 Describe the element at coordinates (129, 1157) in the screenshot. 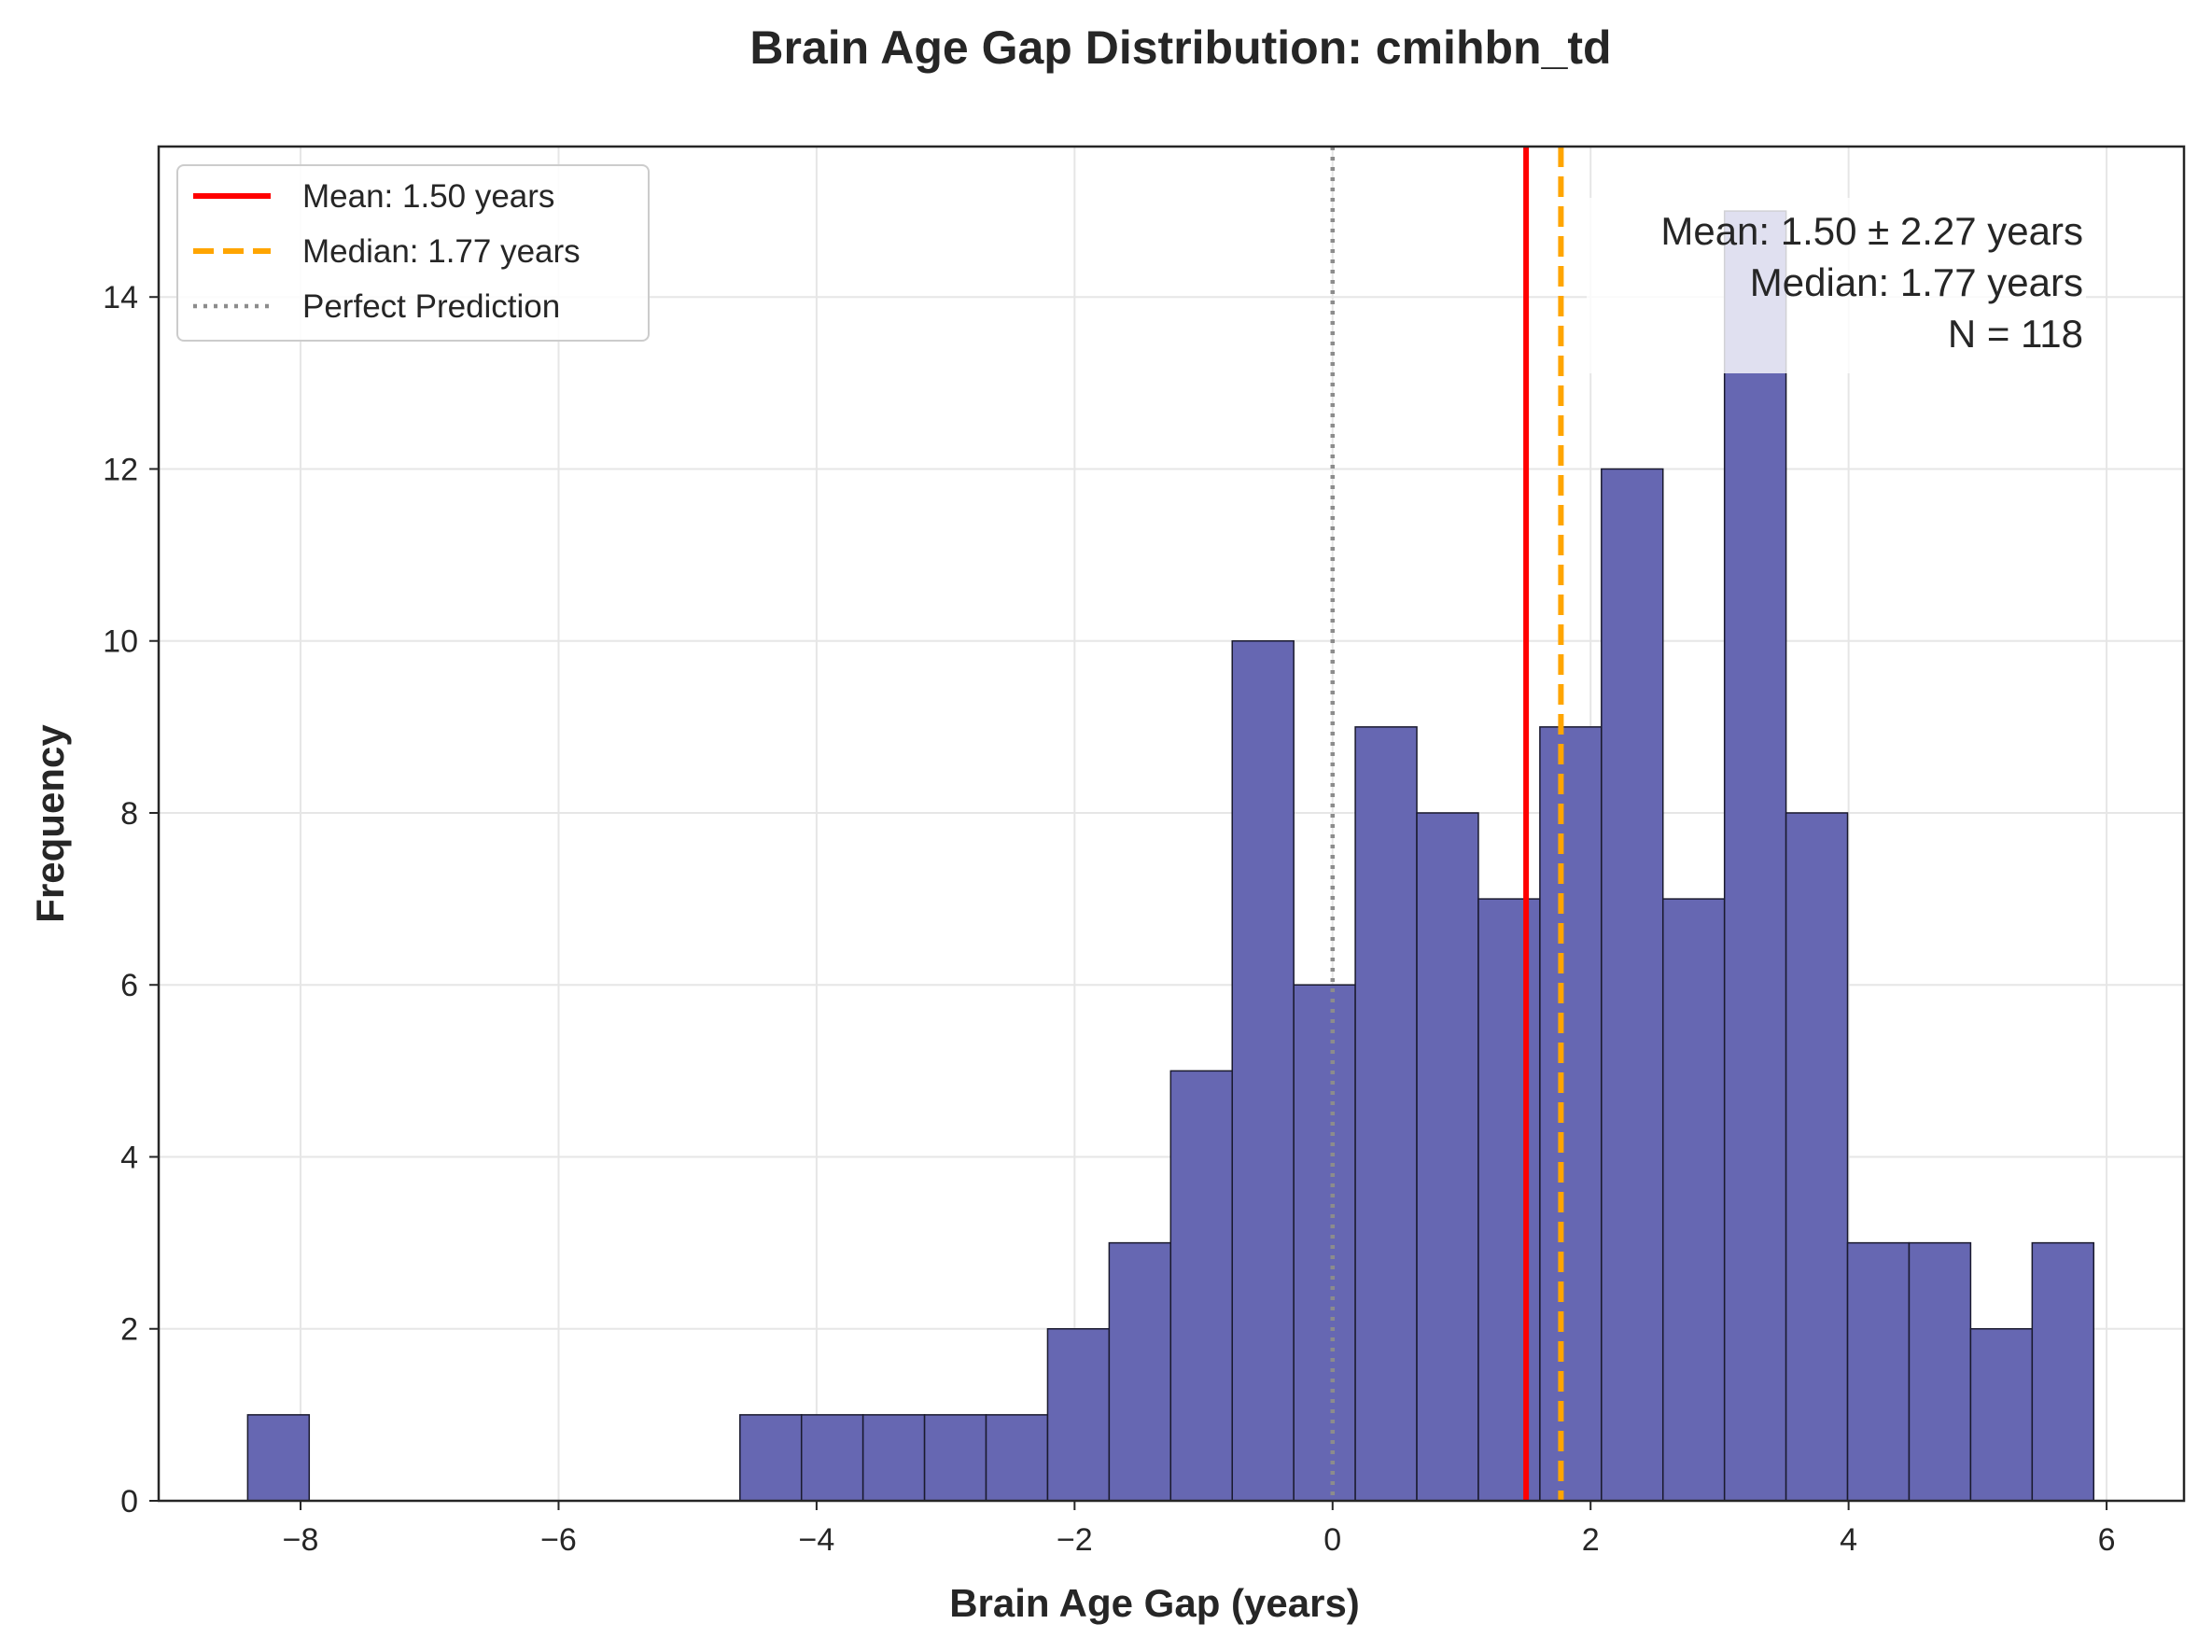

I see `y-tick-label: 4` at that location.